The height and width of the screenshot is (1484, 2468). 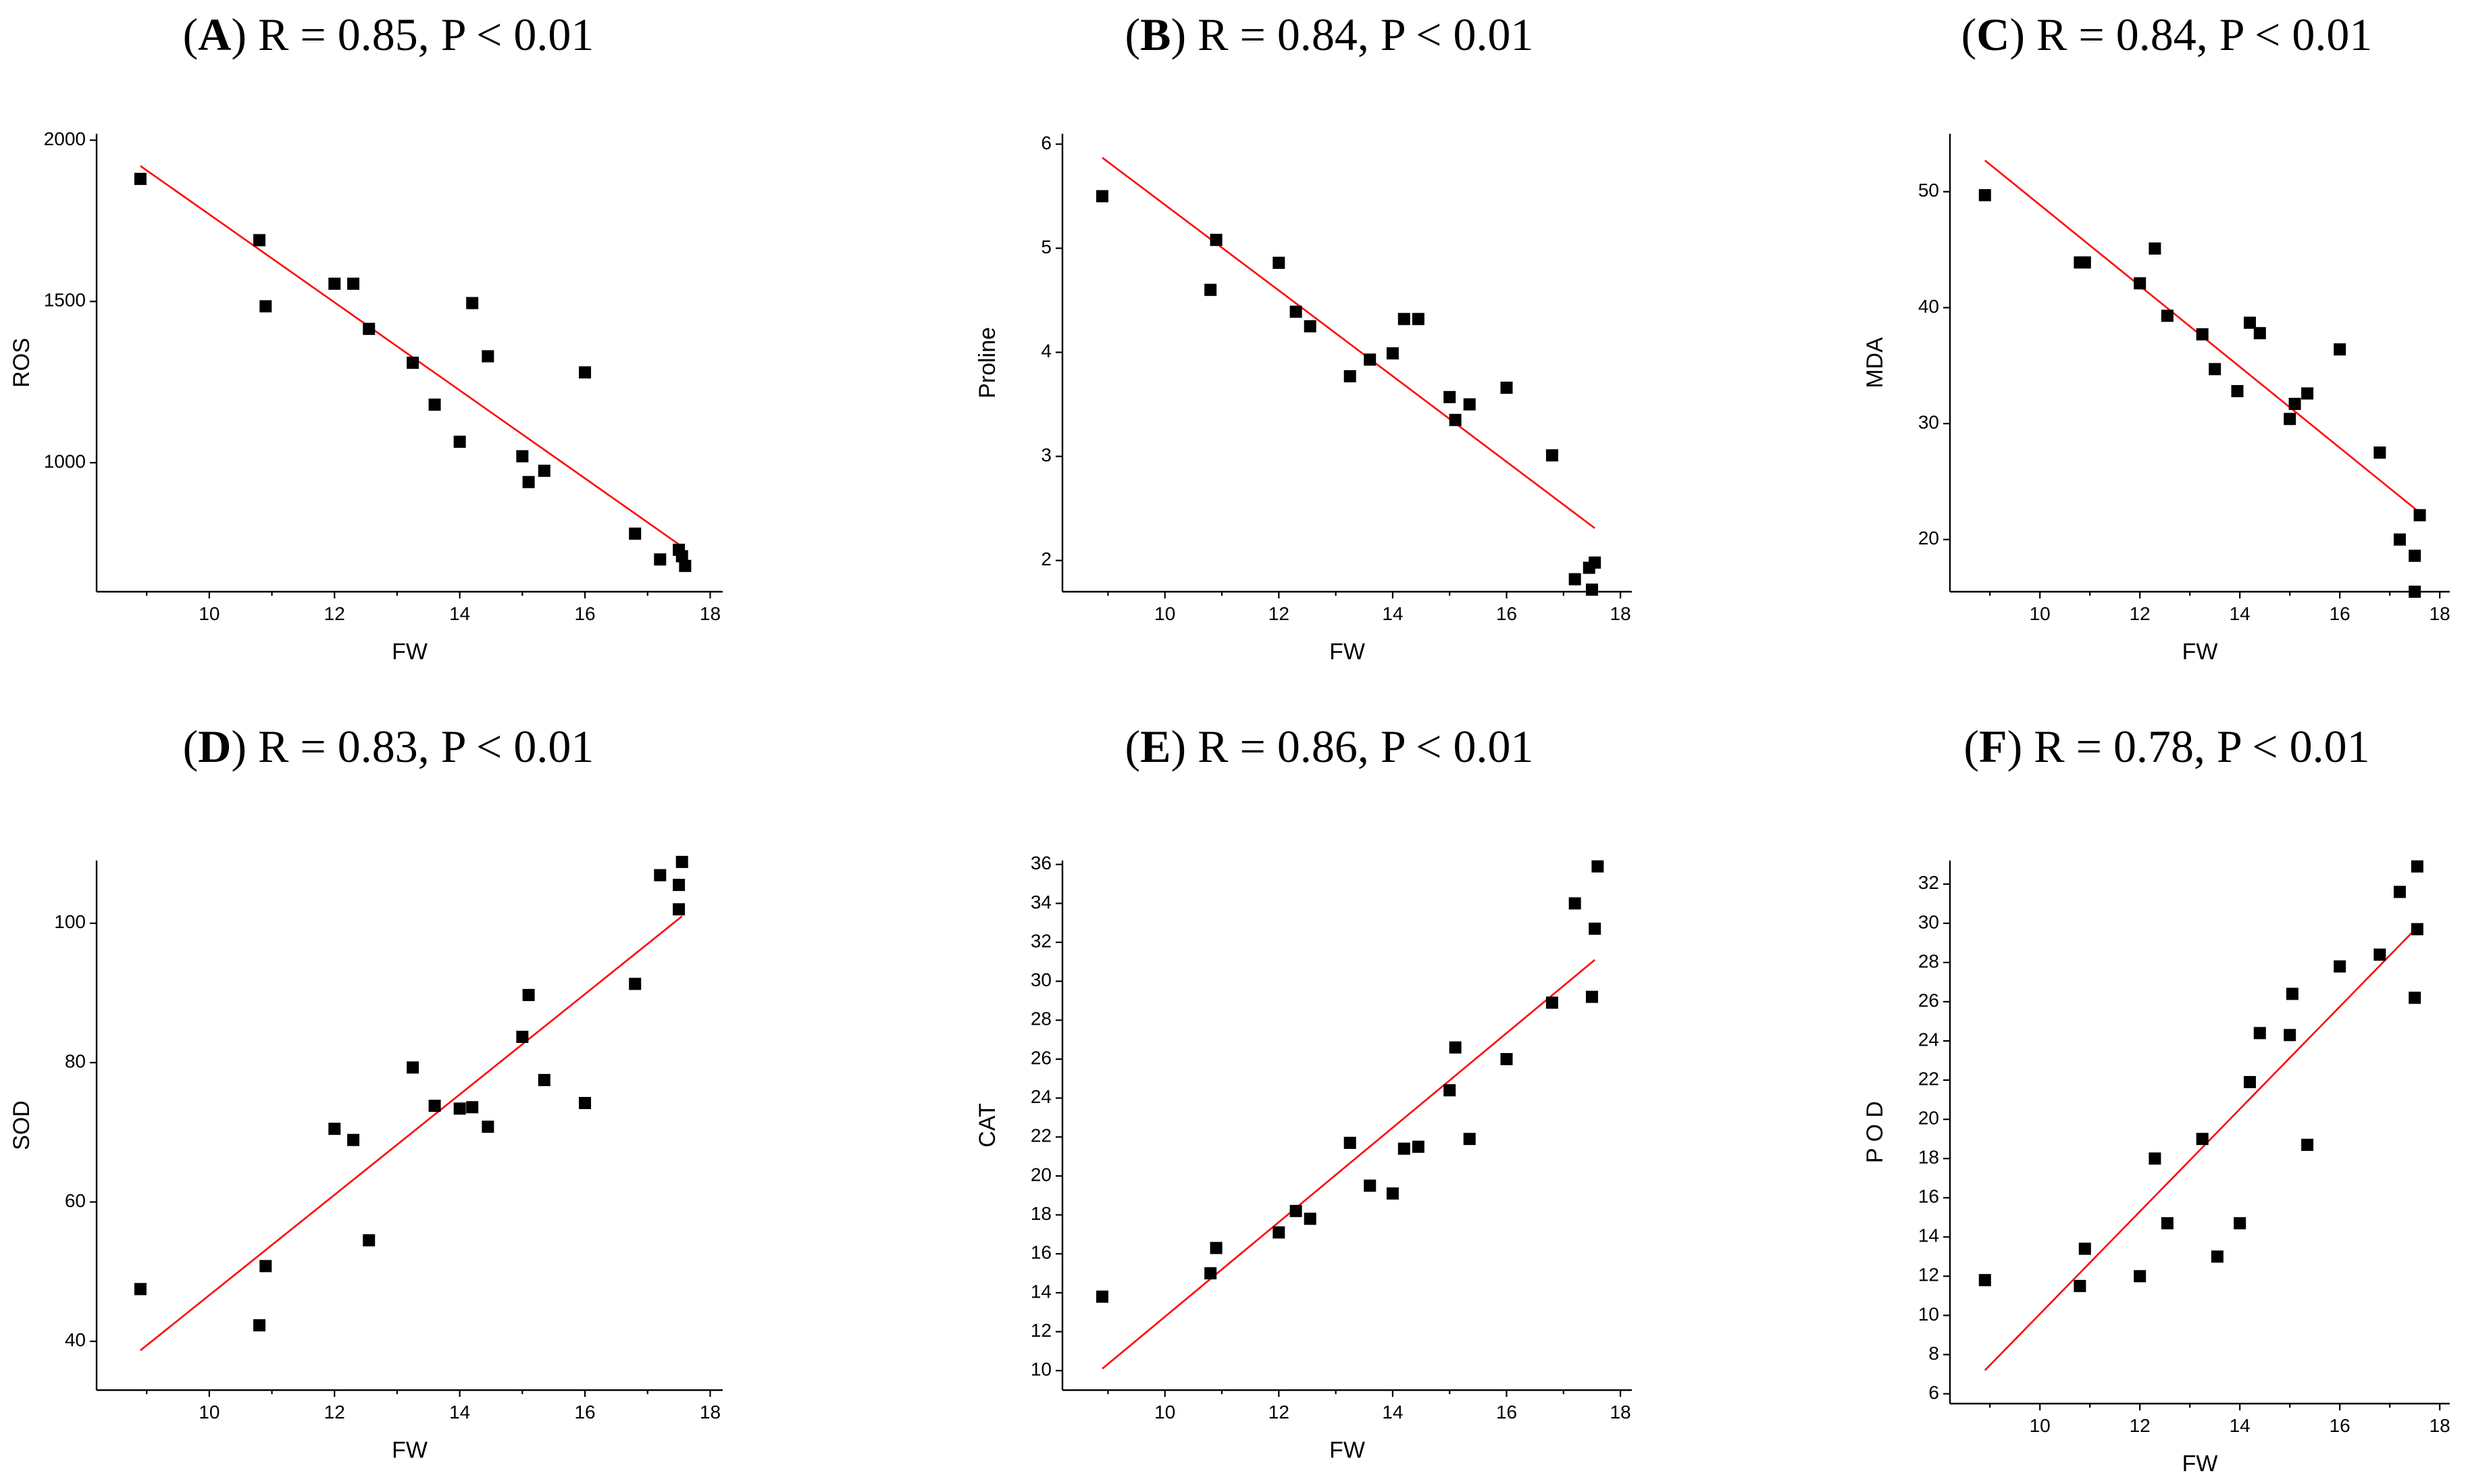 What do you see at coordinates (1041, 1174) in the screenshot?
I see `panel-e-y-tick-label: 20` at bounding box center [1041, 1174].